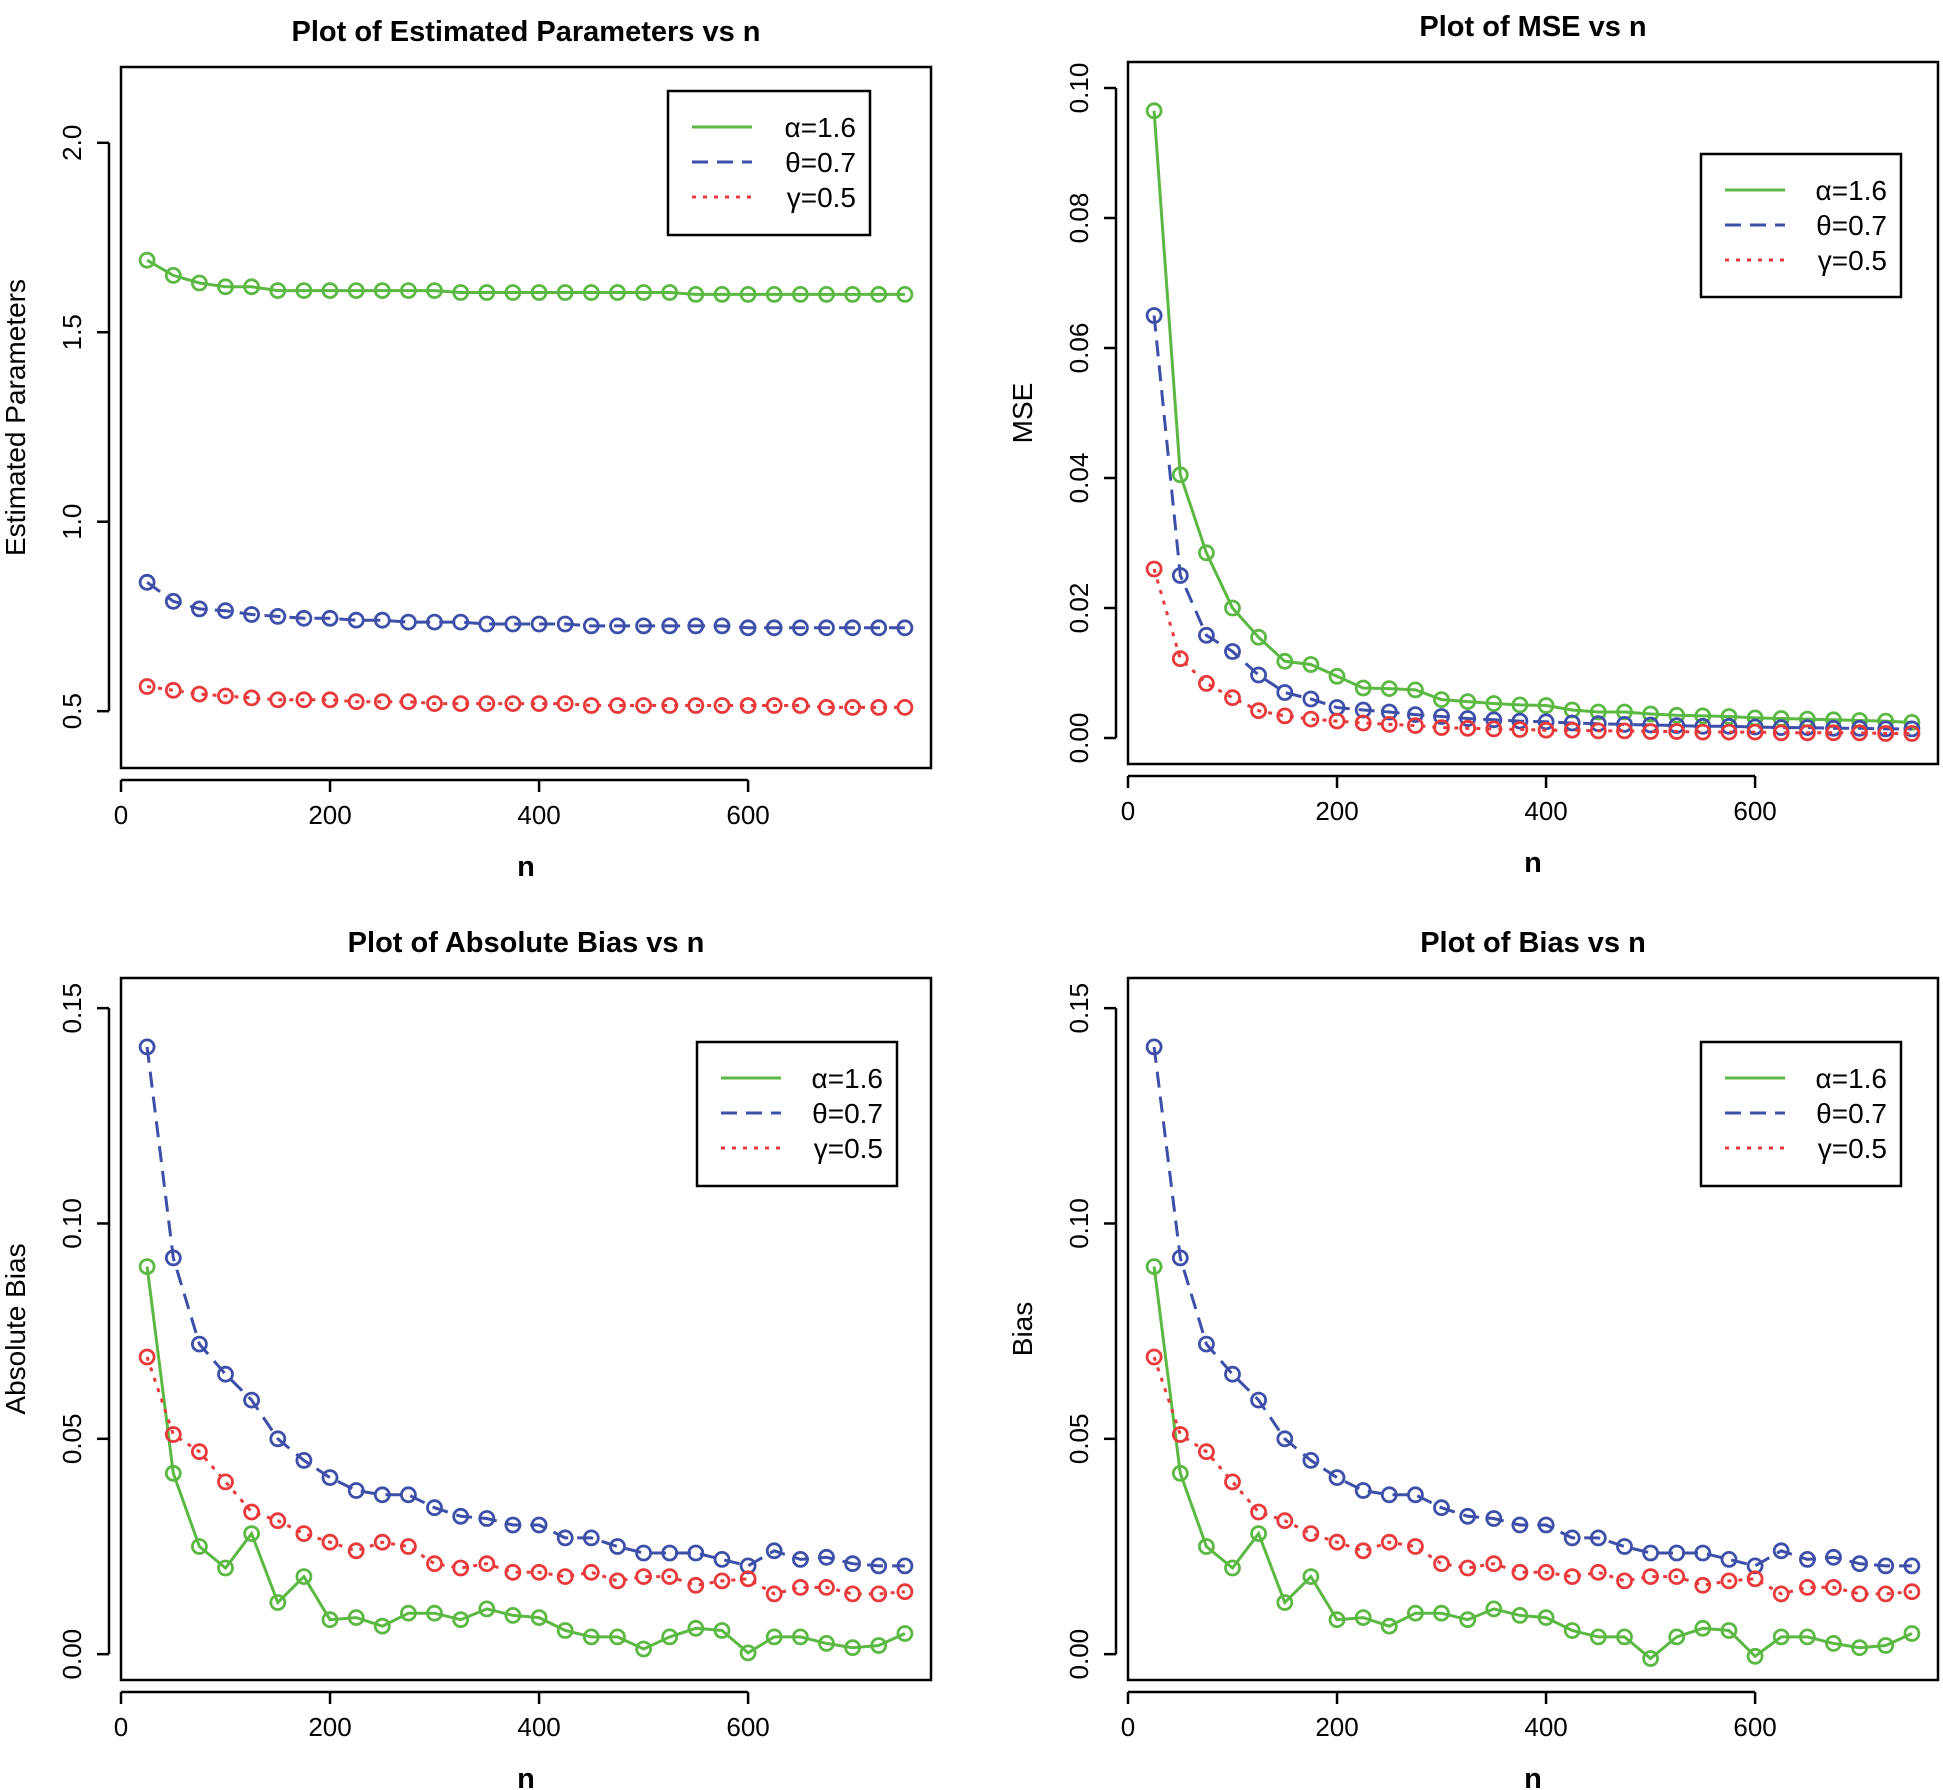 The height and width of the screenshot is (1790, 1943). I want to click on legend-label: θ=0.7, so click(1851, 1113).